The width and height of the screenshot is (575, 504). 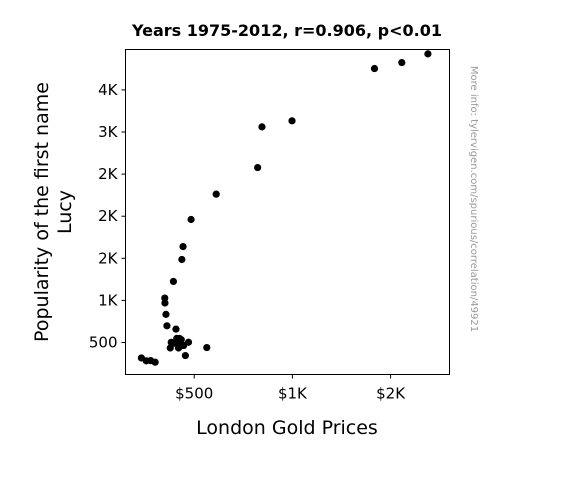 What do you see at coordinates (108, 90) in the screenshot?
I see `y-tick-label: 4K` at bounding box center [108, 90].